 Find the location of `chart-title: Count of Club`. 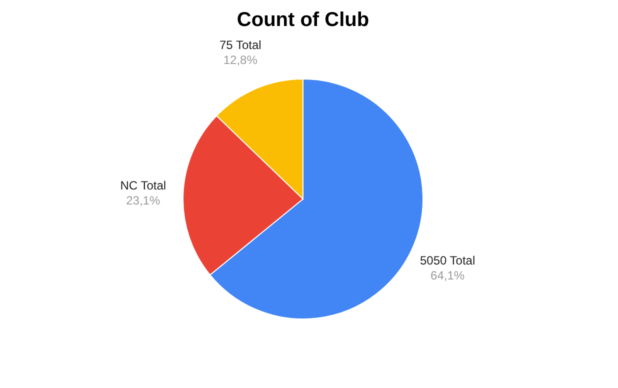

chart-title: Count of Club is located at coordinates (303, 20).